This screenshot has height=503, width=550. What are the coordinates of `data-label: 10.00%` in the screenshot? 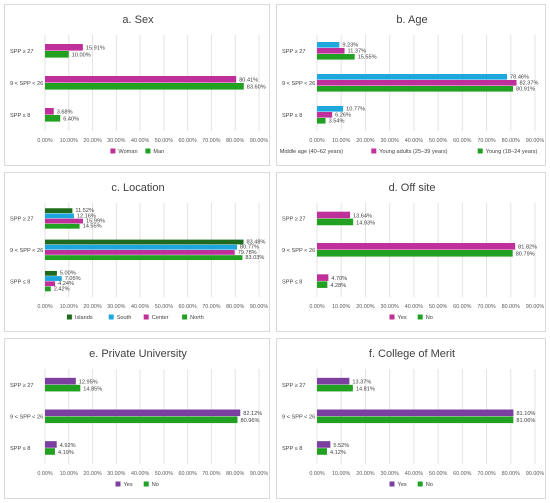 It's located at (81, 56).